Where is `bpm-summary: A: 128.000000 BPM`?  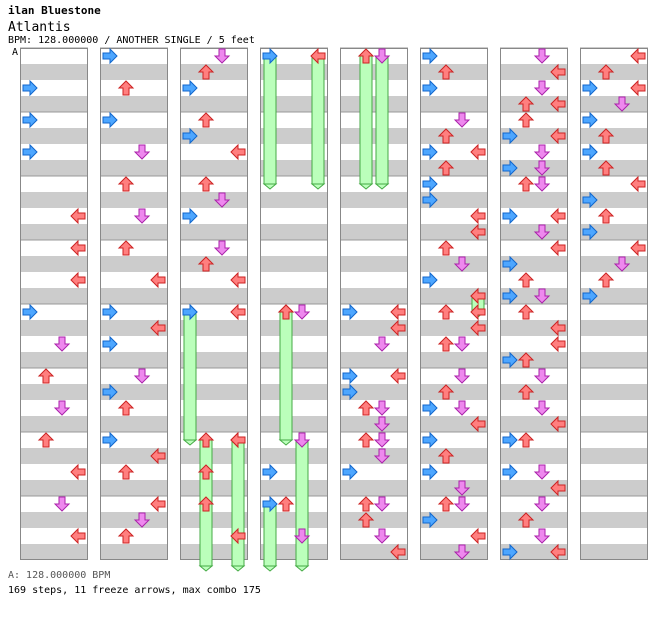
bpm-summary: A: 128.000000 BPM is located at coordinates (59, 575).